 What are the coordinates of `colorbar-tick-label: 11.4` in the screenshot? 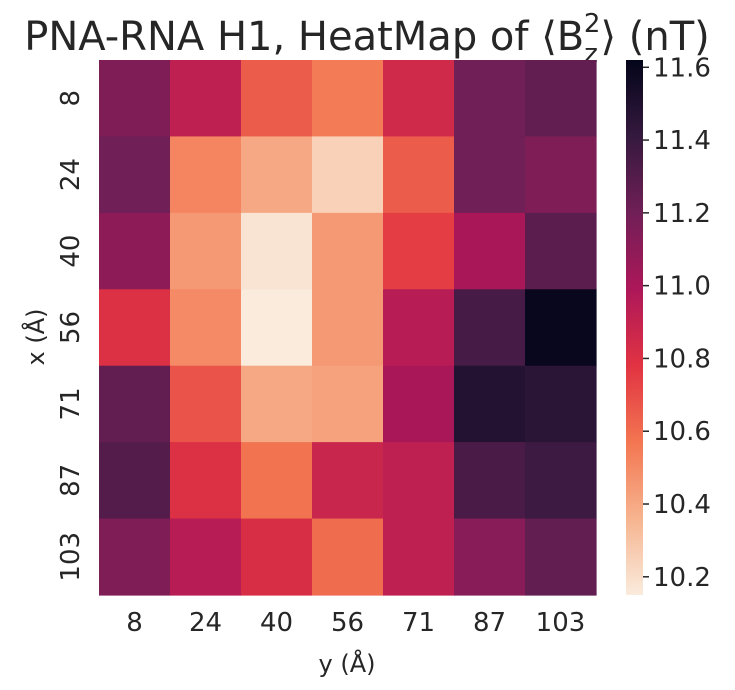 It's located at (682, 141).